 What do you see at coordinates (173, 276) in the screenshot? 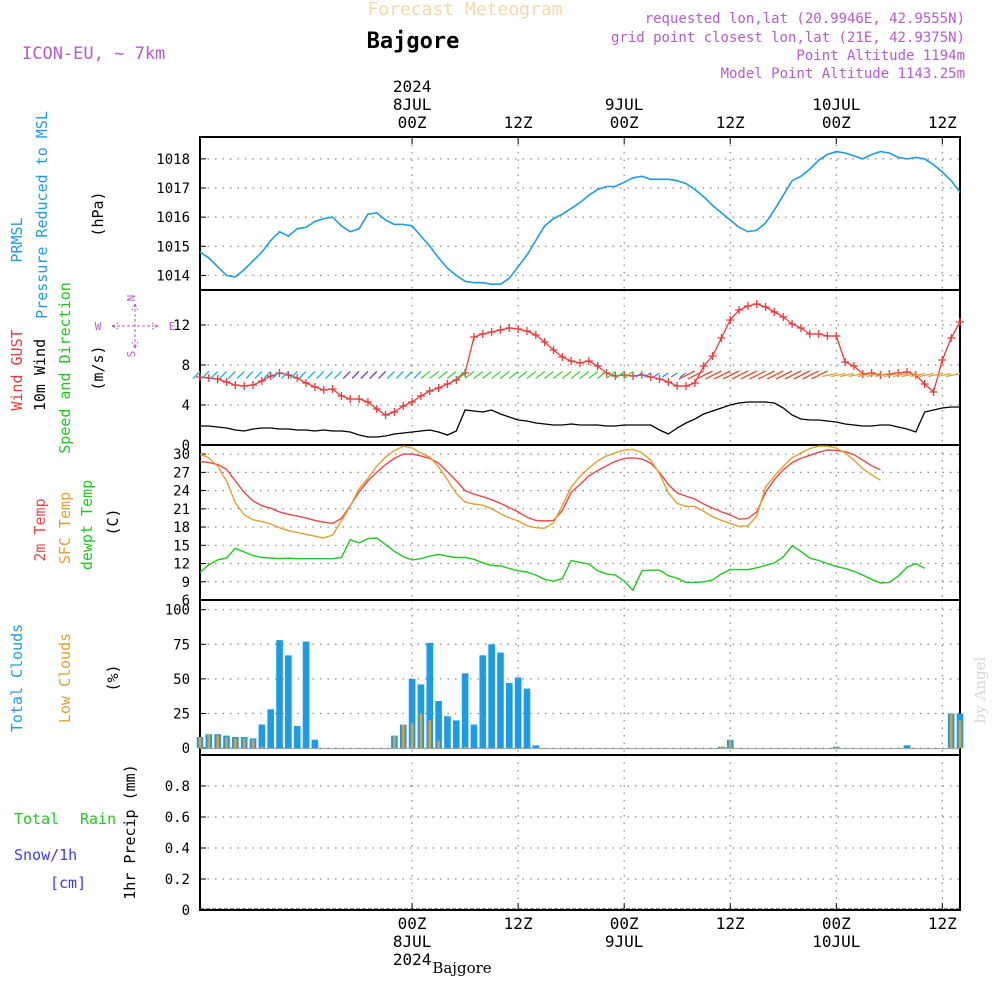
I see `pressure-ytick-label: 1014` at bounding box center [173, 276].